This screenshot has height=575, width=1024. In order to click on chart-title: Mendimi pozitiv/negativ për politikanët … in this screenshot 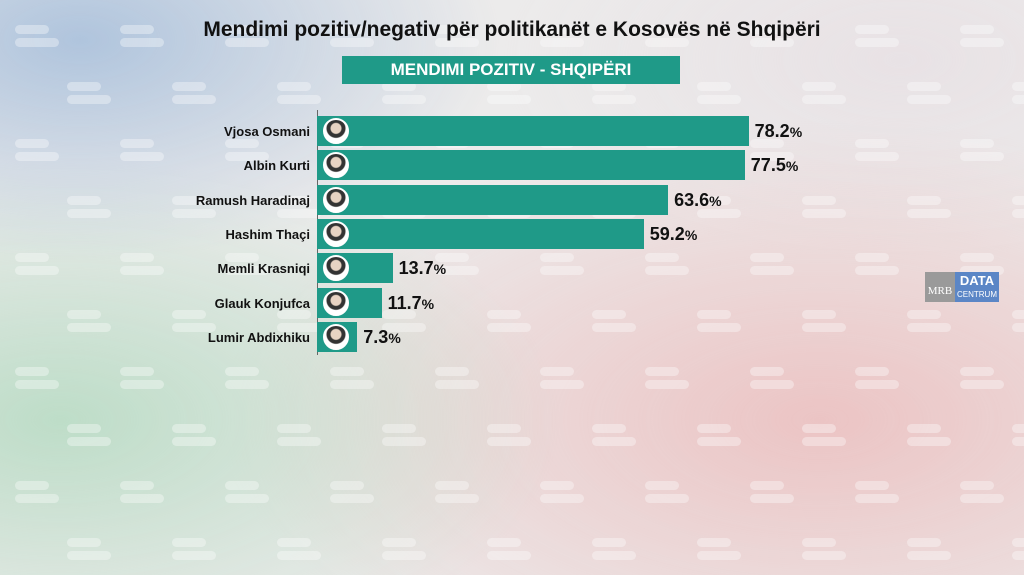, I will do `click(512, 29)`.